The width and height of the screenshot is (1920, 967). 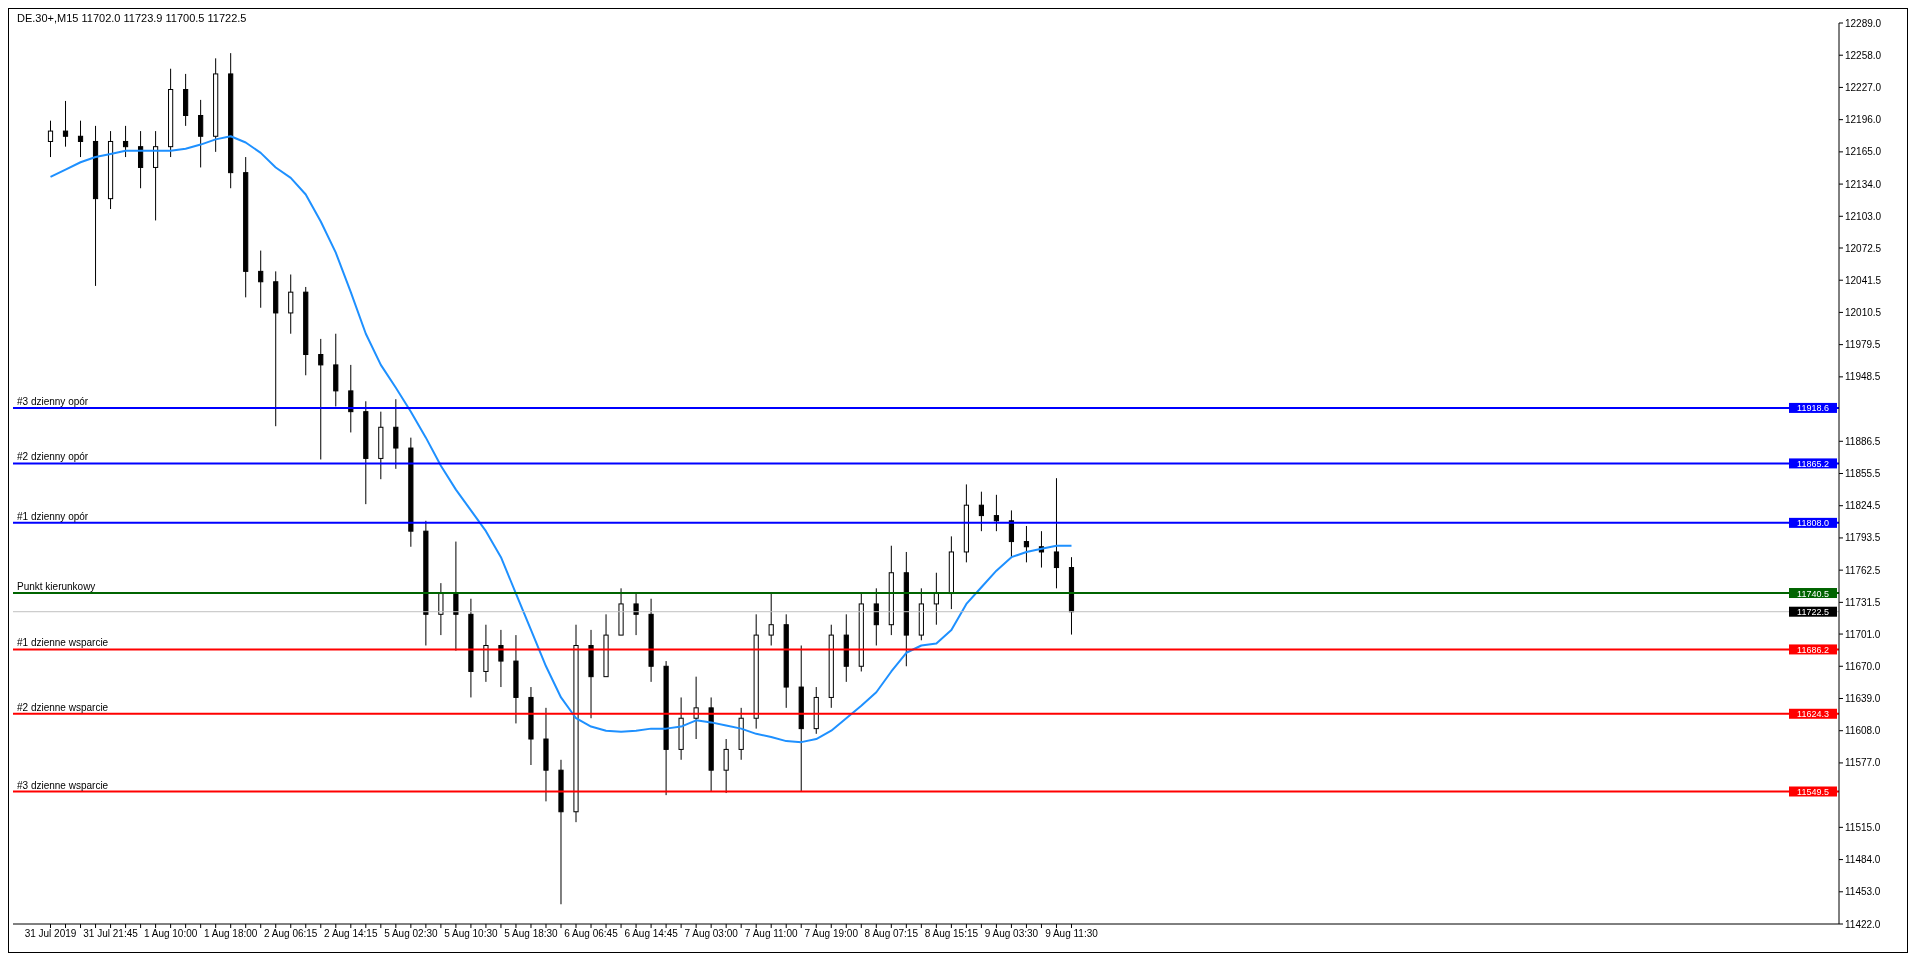 What do you see at coordinates (1863, 312) in the screenshot?
I see `y-tick-label: 12010.5` at bounding box center [1863, 312].